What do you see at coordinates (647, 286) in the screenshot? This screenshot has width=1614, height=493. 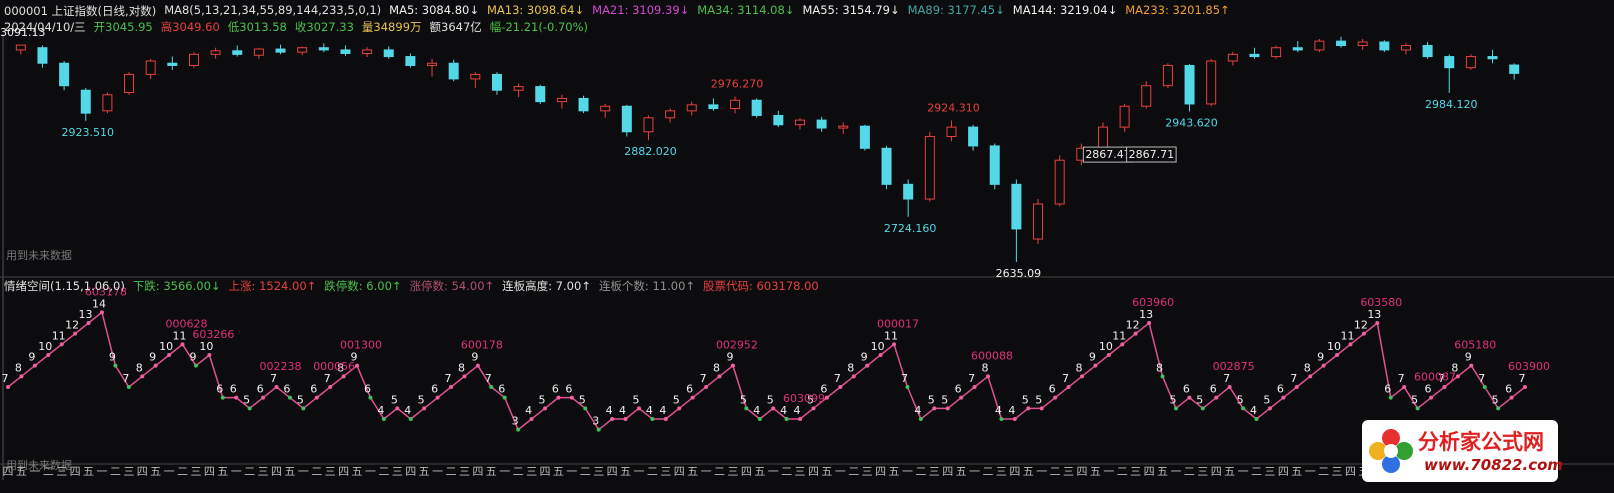 I see `header-item: 连板个数: 11.00↑` at bounding box center [647, 286].